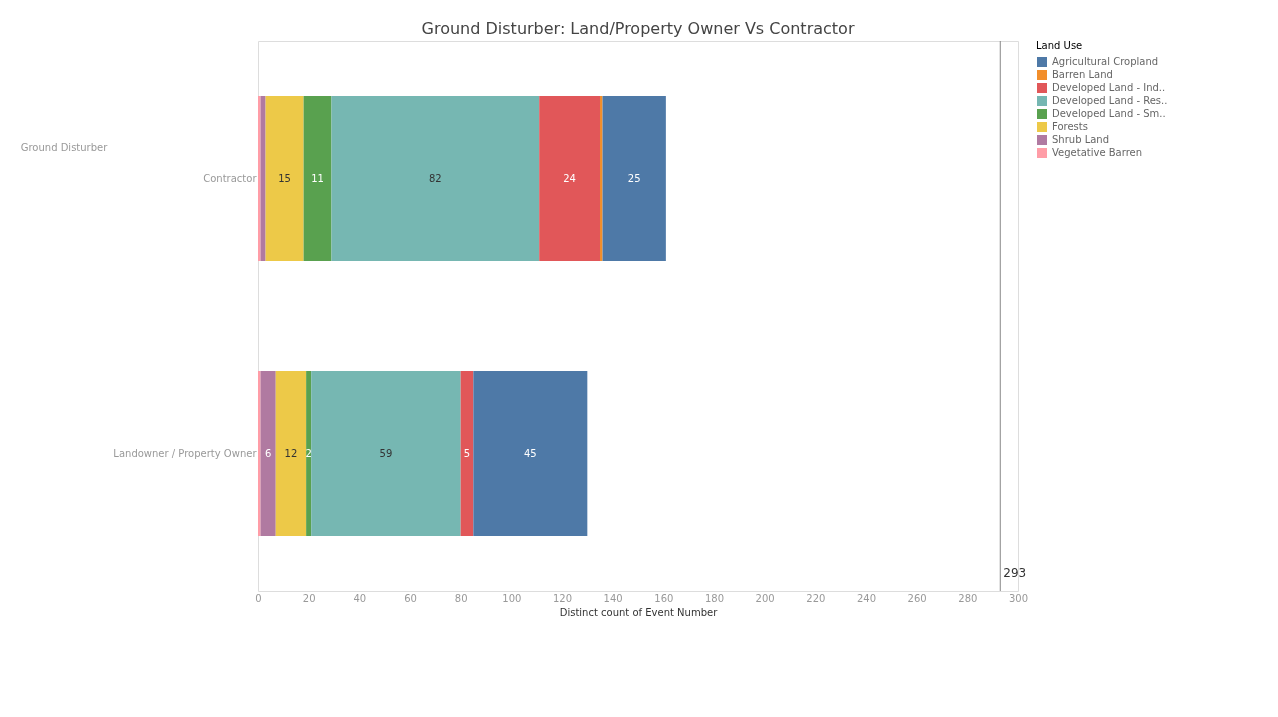 The image size is (1278, 717). I want to click on x-tick-label: 80, so click(461, 598).